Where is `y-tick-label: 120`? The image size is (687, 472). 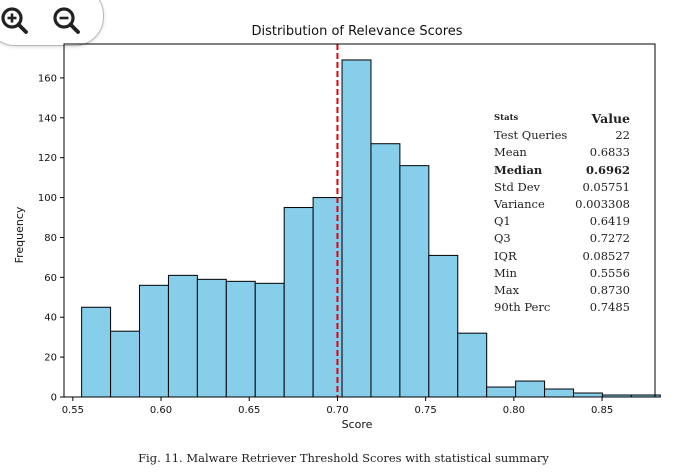 y-tick-label: 120 is located at coordinates (47, 158).